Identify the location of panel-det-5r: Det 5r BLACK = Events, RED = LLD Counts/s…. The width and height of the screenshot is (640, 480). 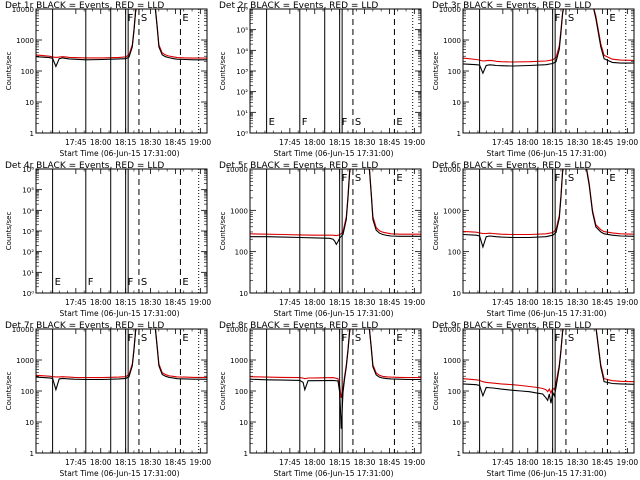
(322, 239).